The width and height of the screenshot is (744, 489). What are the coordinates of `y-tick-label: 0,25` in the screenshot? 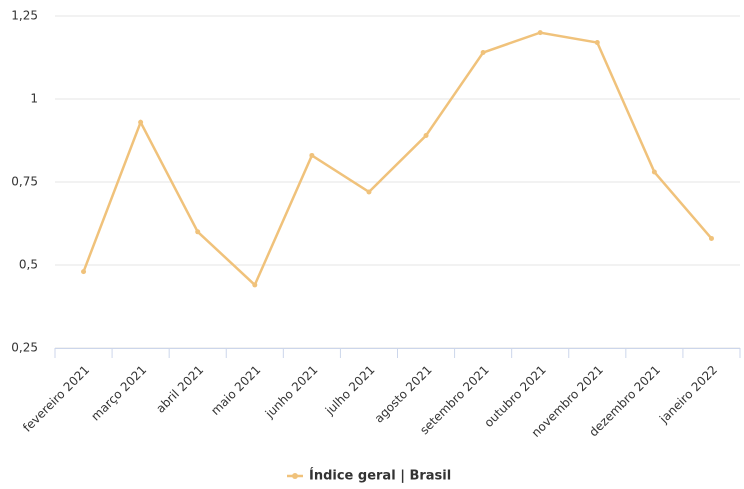 It's located at (24, 348).